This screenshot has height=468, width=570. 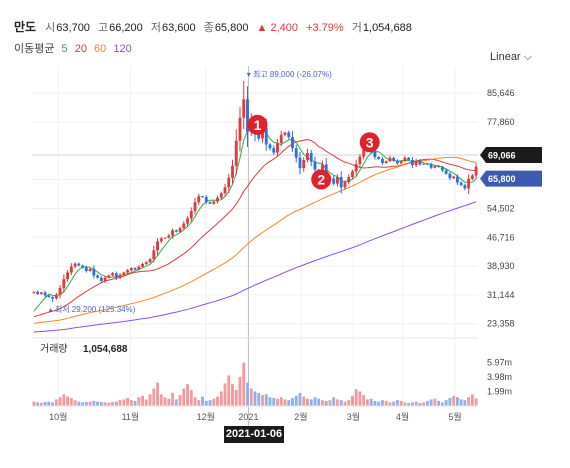 I want to click on volume-tick-label: 5.97m, so click(x=499, y=363).